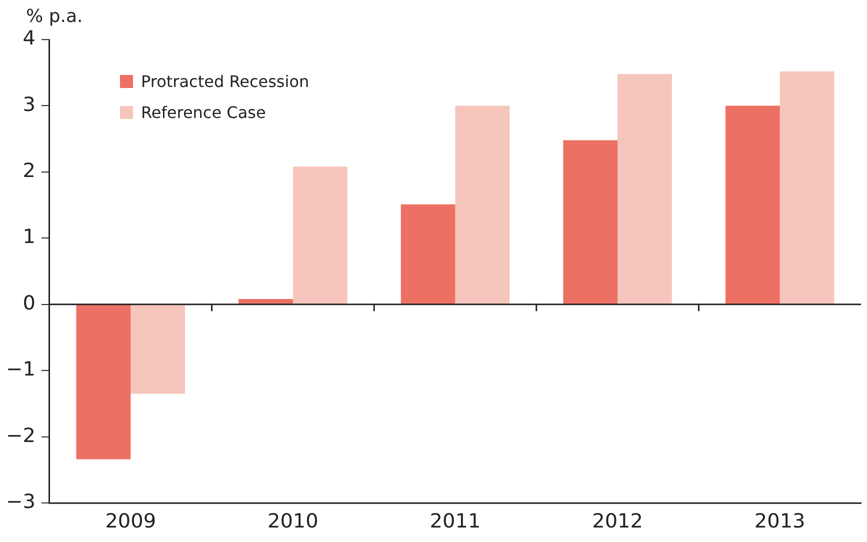 The image size is (867, 542). What do you see at coordinates (455, 521) in the screenshot?
I see `x-tick-label: 2011` at bounding box center [455, 521].